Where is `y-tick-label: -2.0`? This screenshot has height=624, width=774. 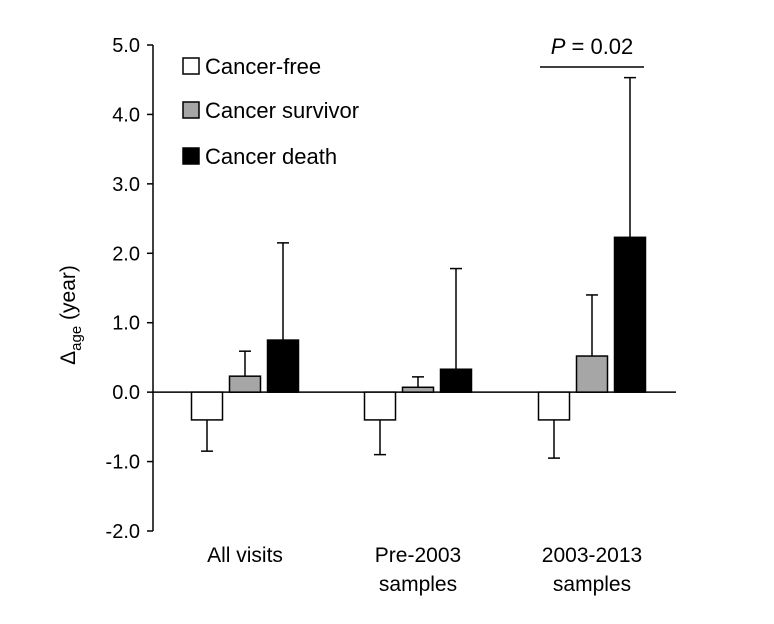 y-tick-label: -2.0 is located at coordinates (123, 532).